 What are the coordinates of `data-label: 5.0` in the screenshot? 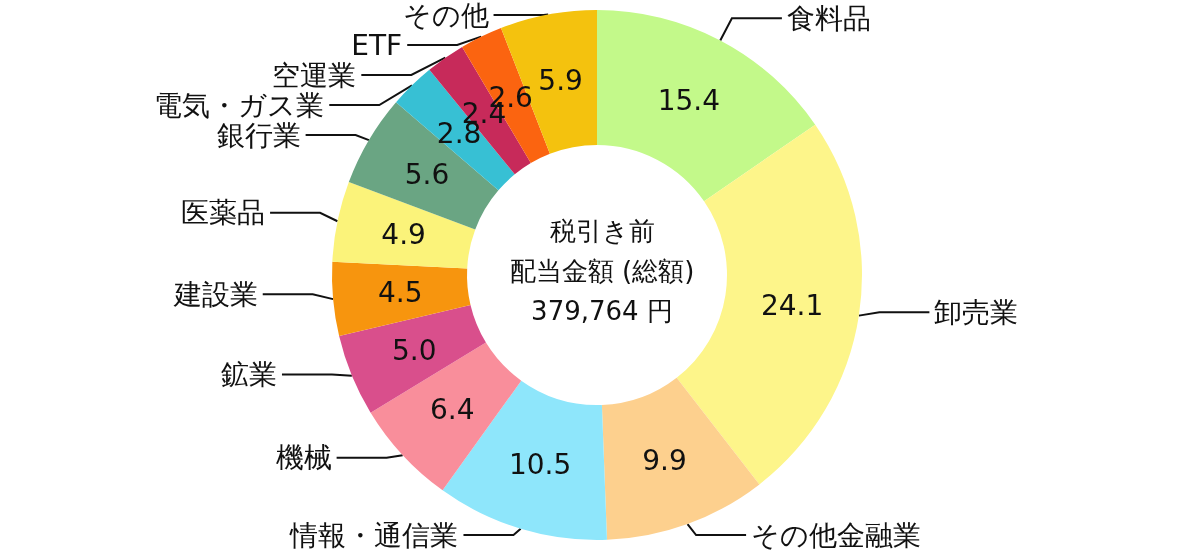 It's located at (414, 350).